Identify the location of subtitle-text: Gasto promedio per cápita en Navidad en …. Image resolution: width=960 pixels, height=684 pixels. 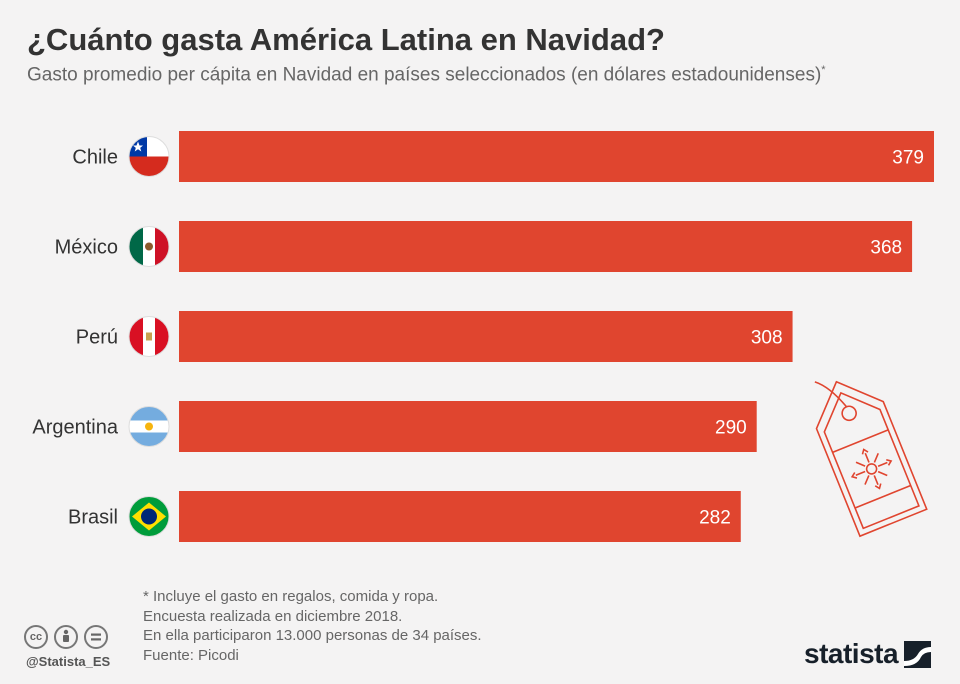
(424, 75).